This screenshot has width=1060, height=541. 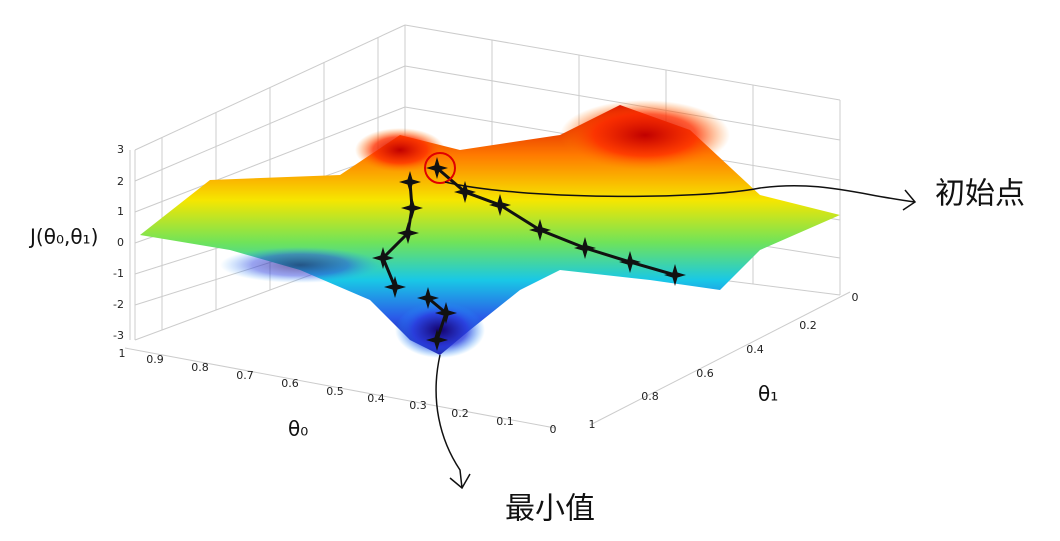 I want to click on start-marker, so click(x=440, y=168).